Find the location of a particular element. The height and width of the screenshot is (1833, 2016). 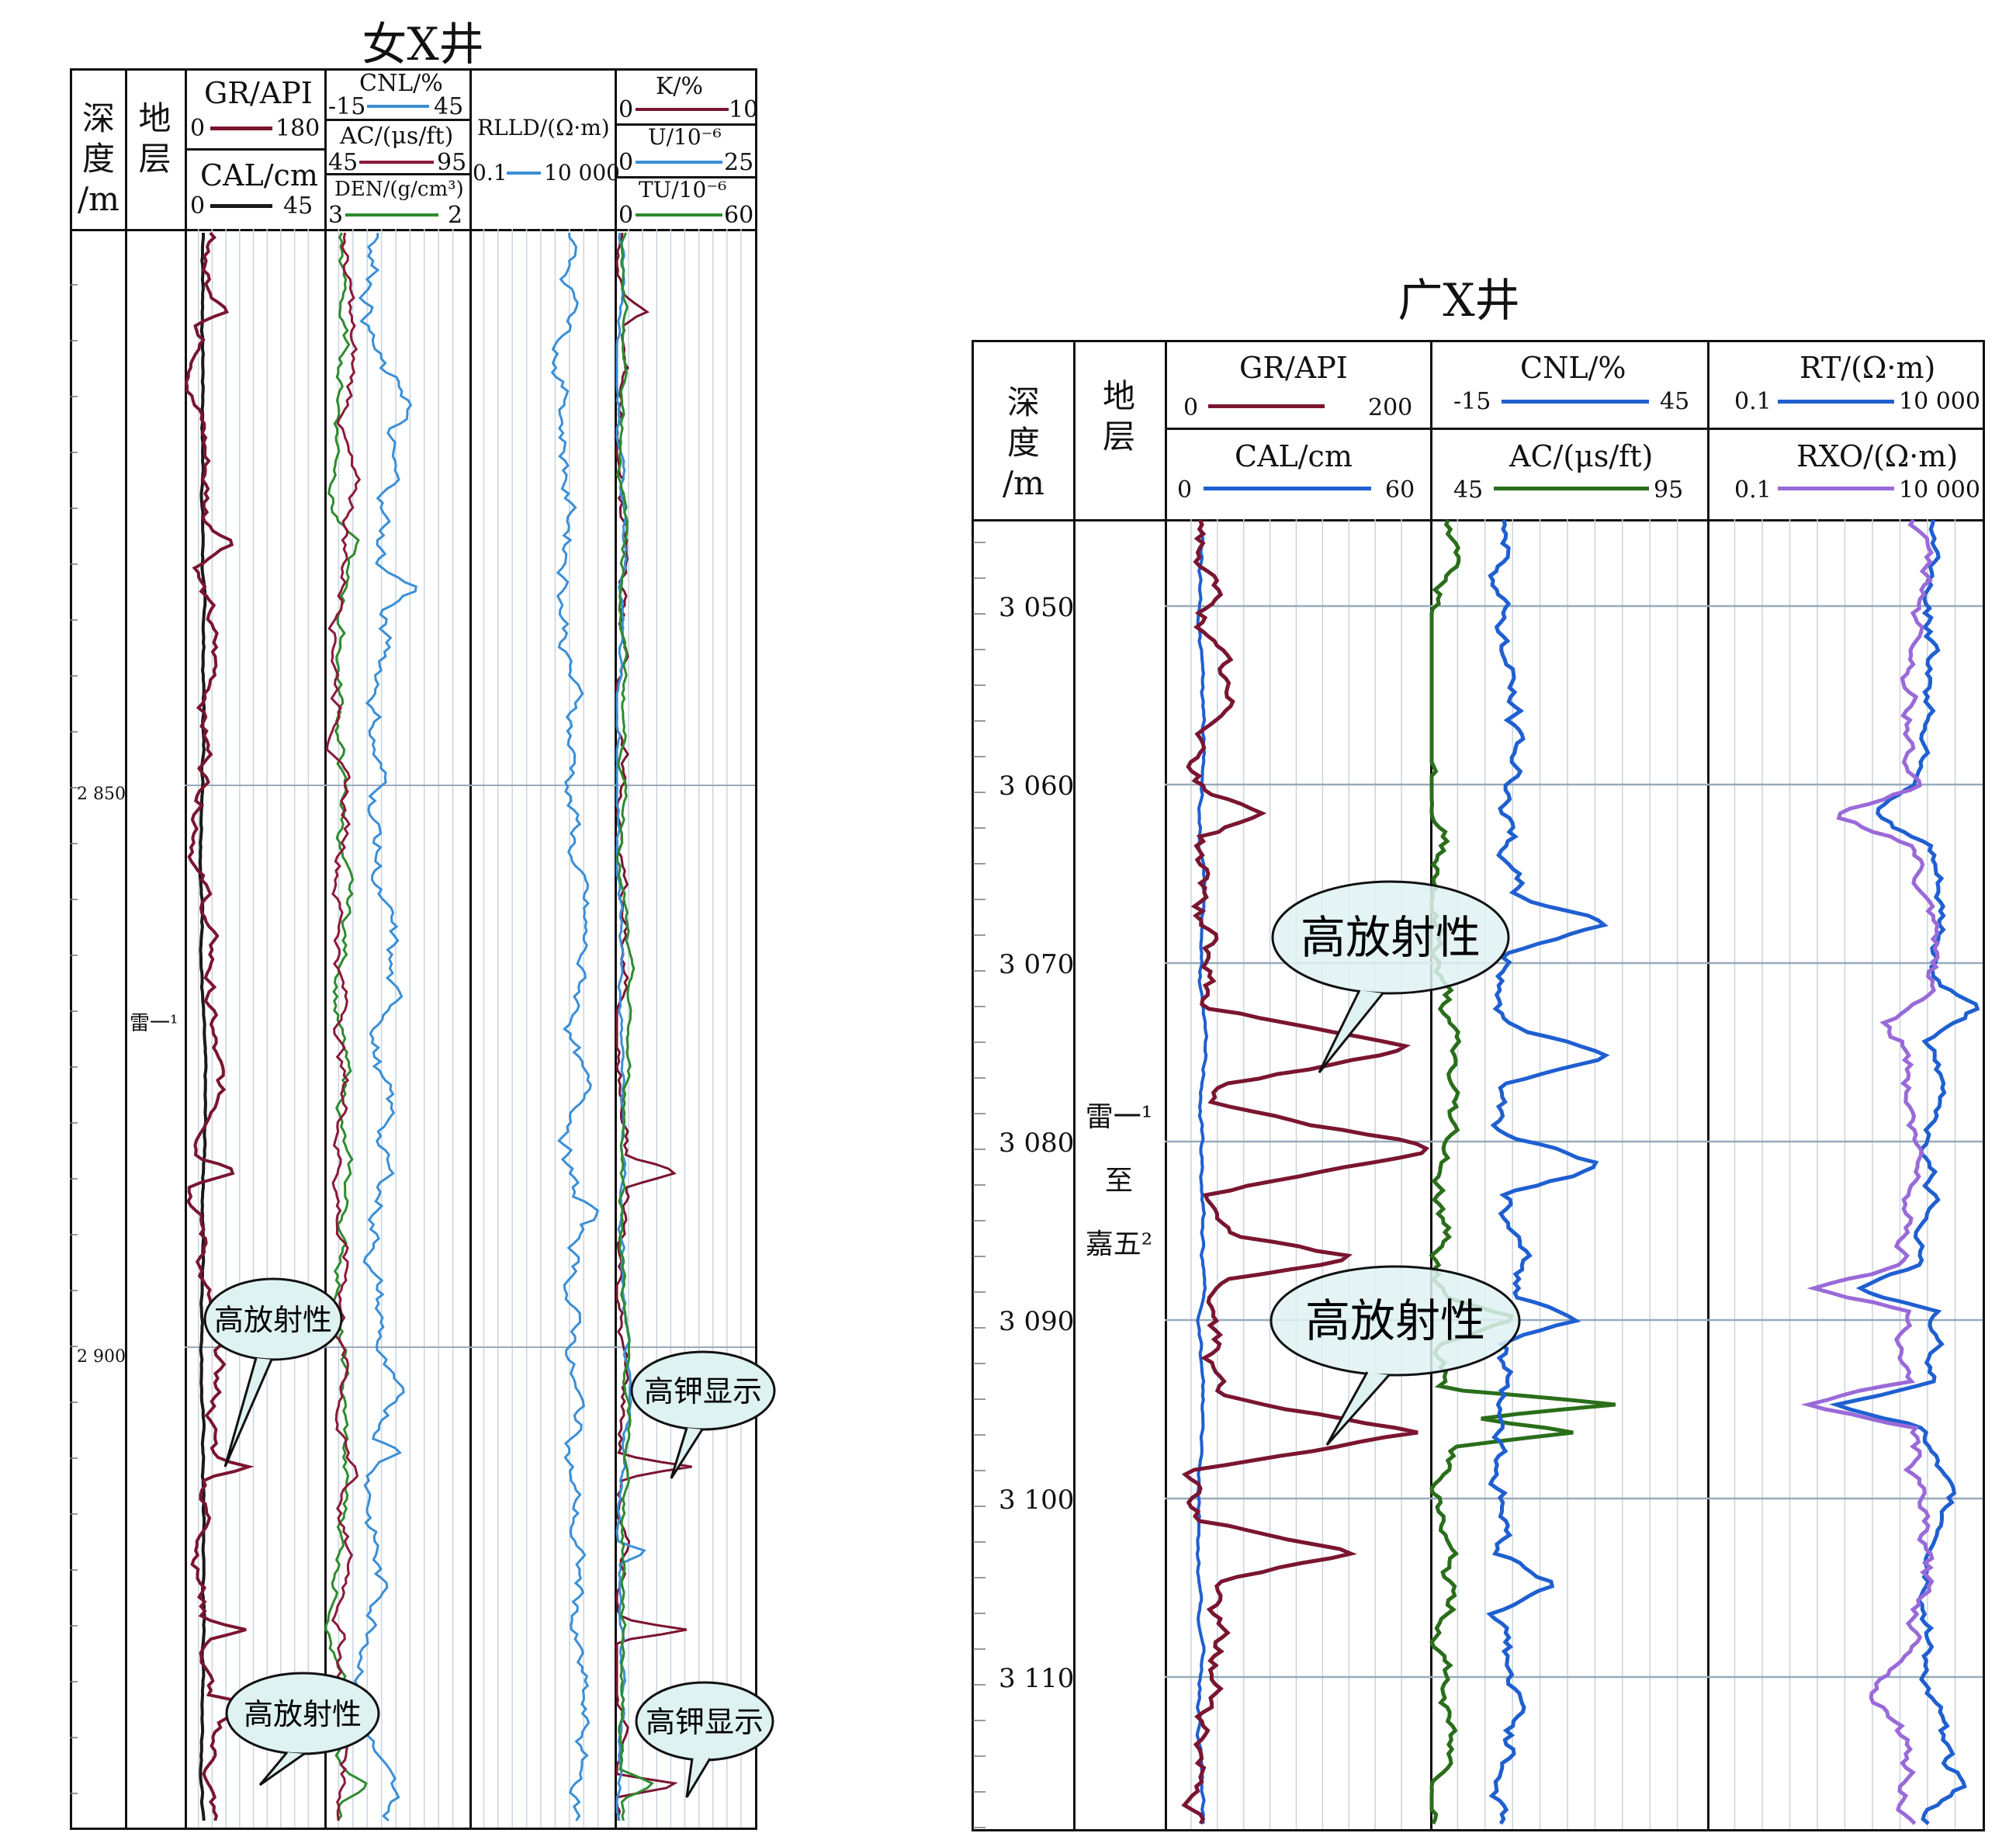

cnl-curve is located at coordinates (385, 1027).